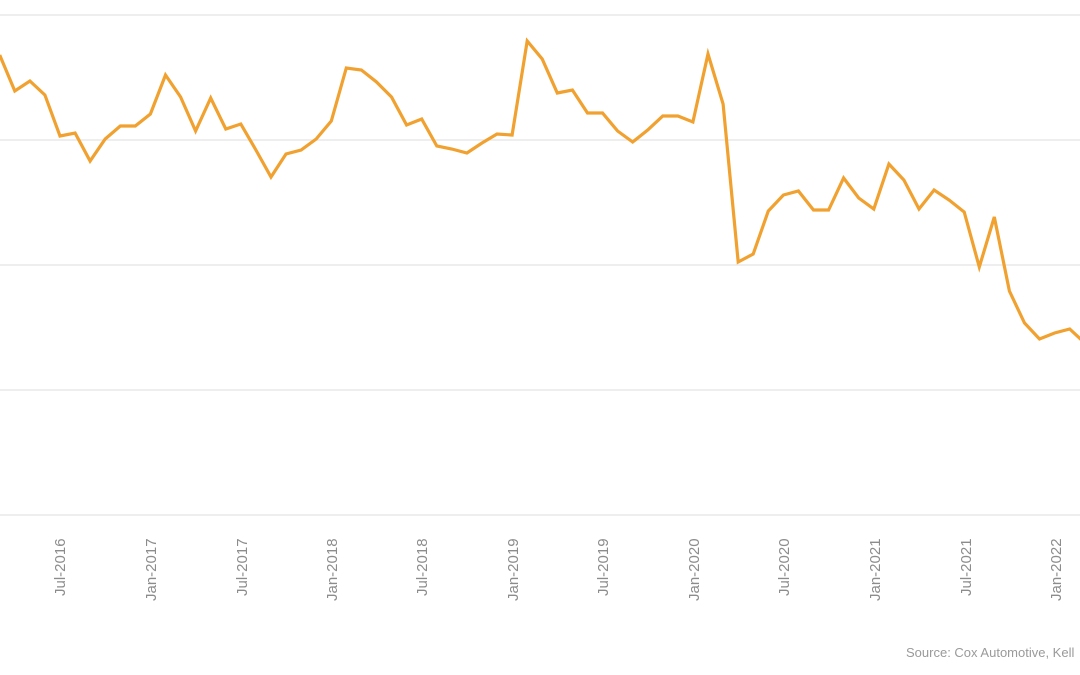 The height and width of the screenshot is (675, 1080). I want to click on x-tick-label: Jul-2018, so click(422, 567).